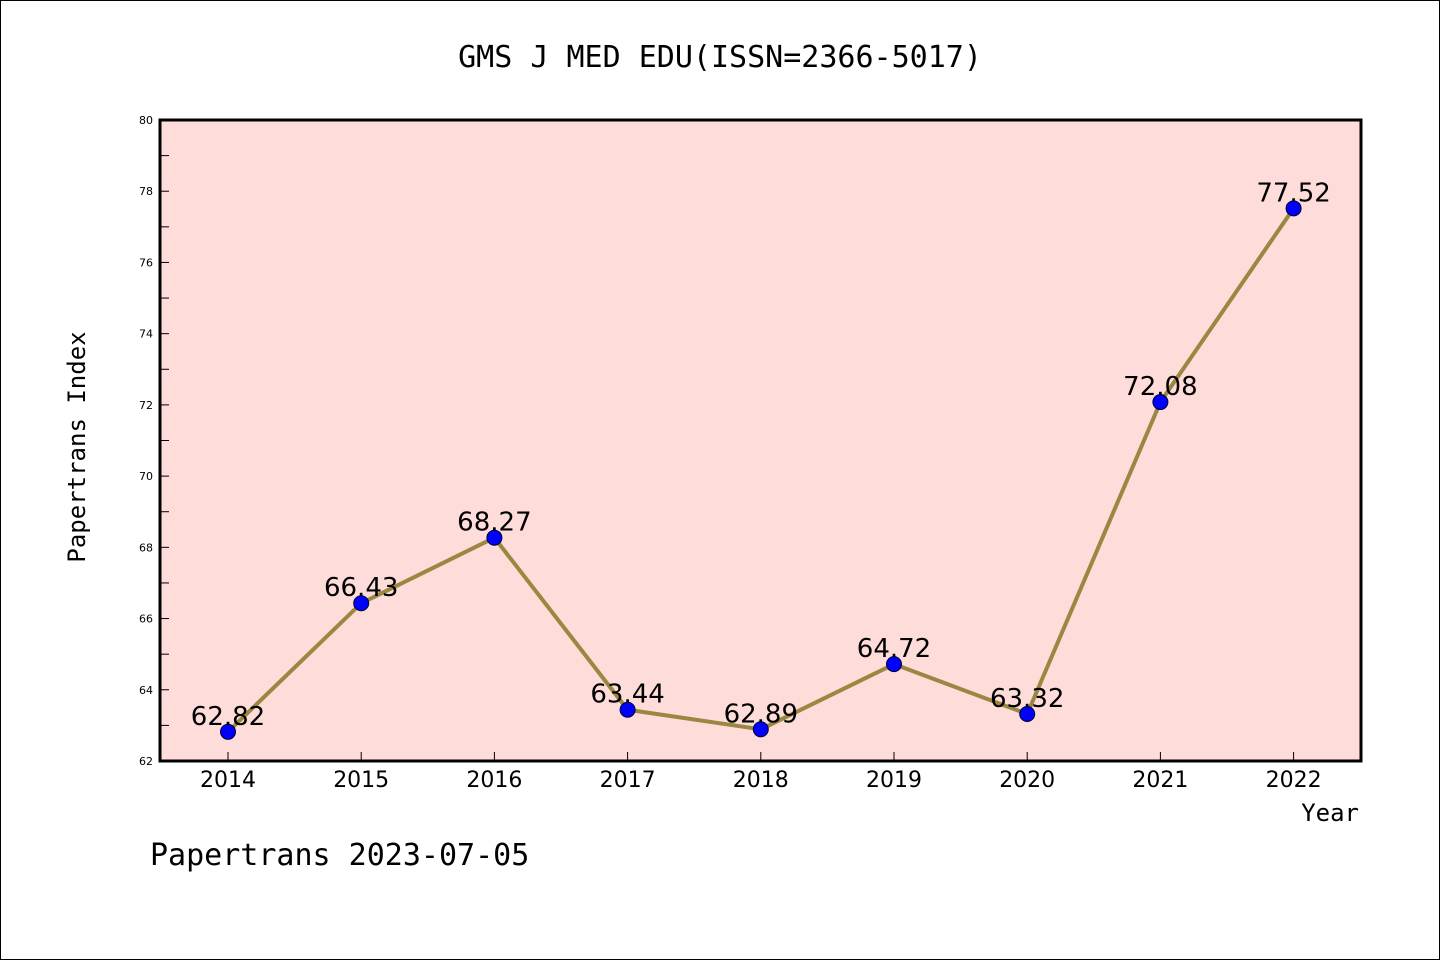 This screenshot has height=960, width=1440. I want to click on x-tick-label: 2015, so click(361, 780).